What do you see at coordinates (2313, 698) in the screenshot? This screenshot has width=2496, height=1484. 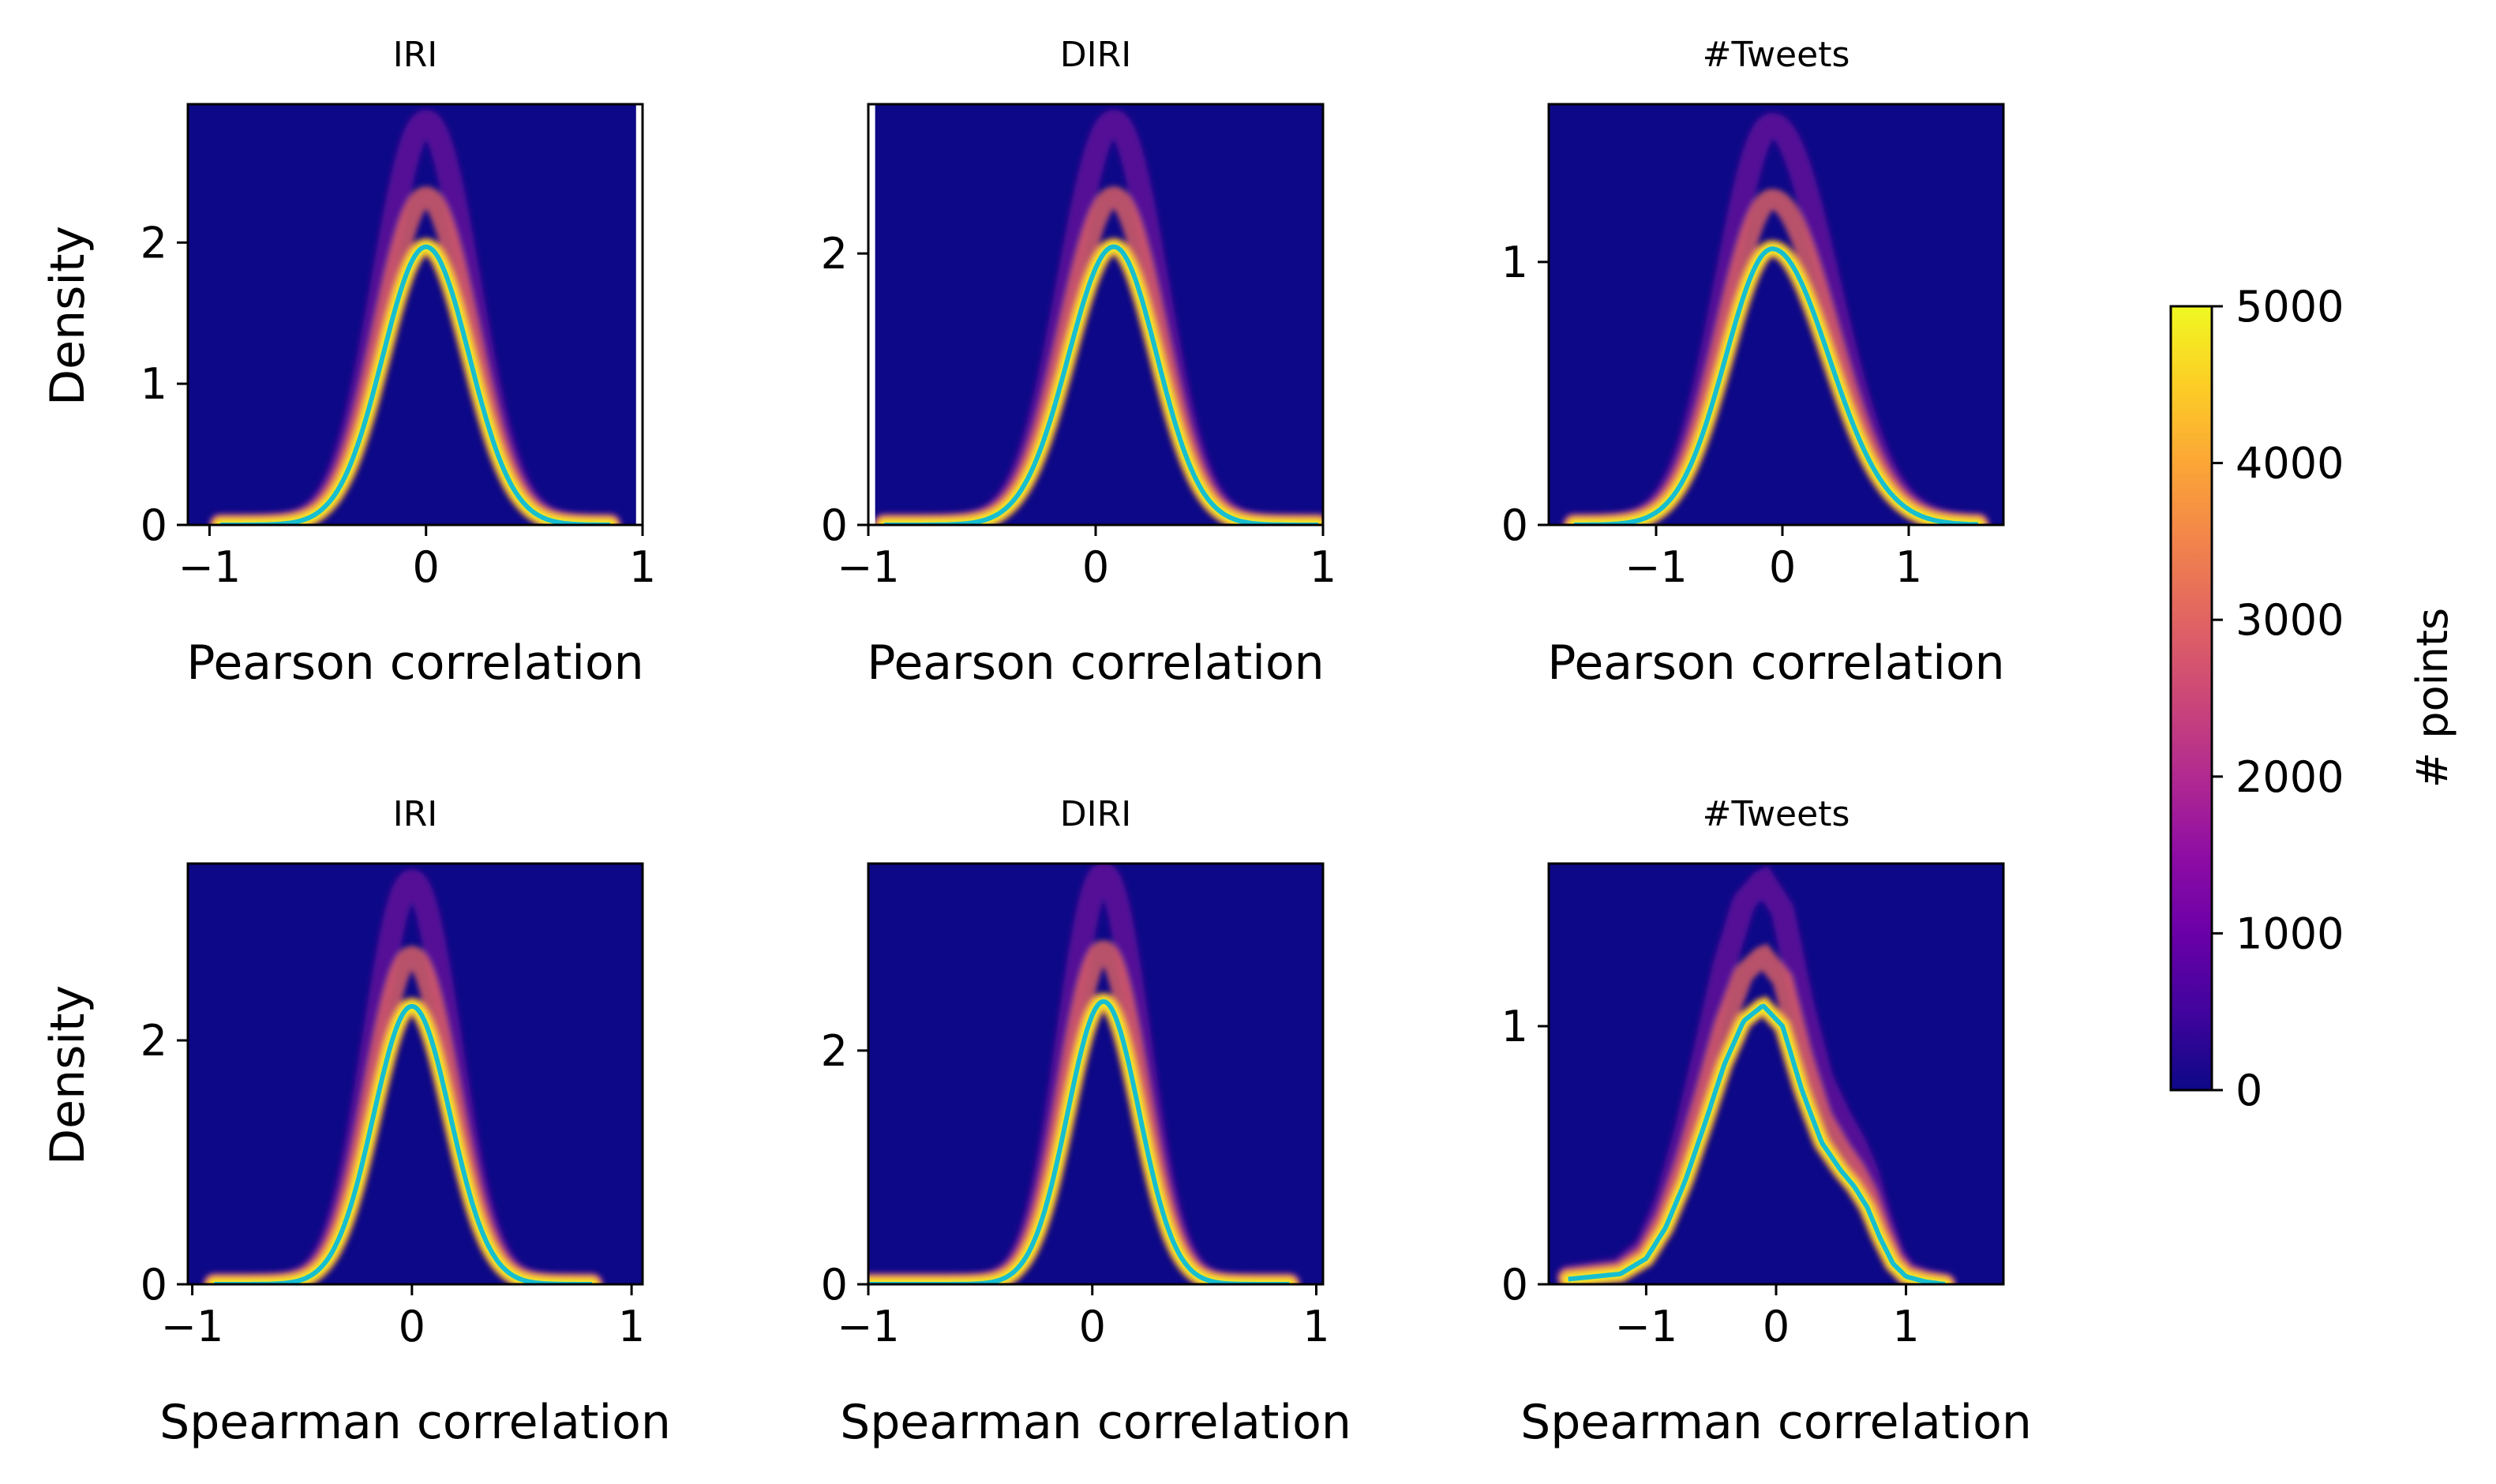 I see `colorbar: # points 0 1000 2000 3000 4000 5000` at bounding box center [2313, 698].